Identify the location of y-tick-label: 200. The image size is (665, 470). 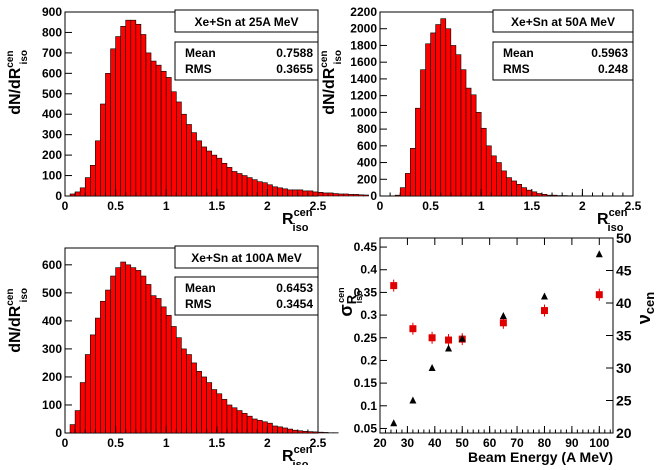
(52, 377).